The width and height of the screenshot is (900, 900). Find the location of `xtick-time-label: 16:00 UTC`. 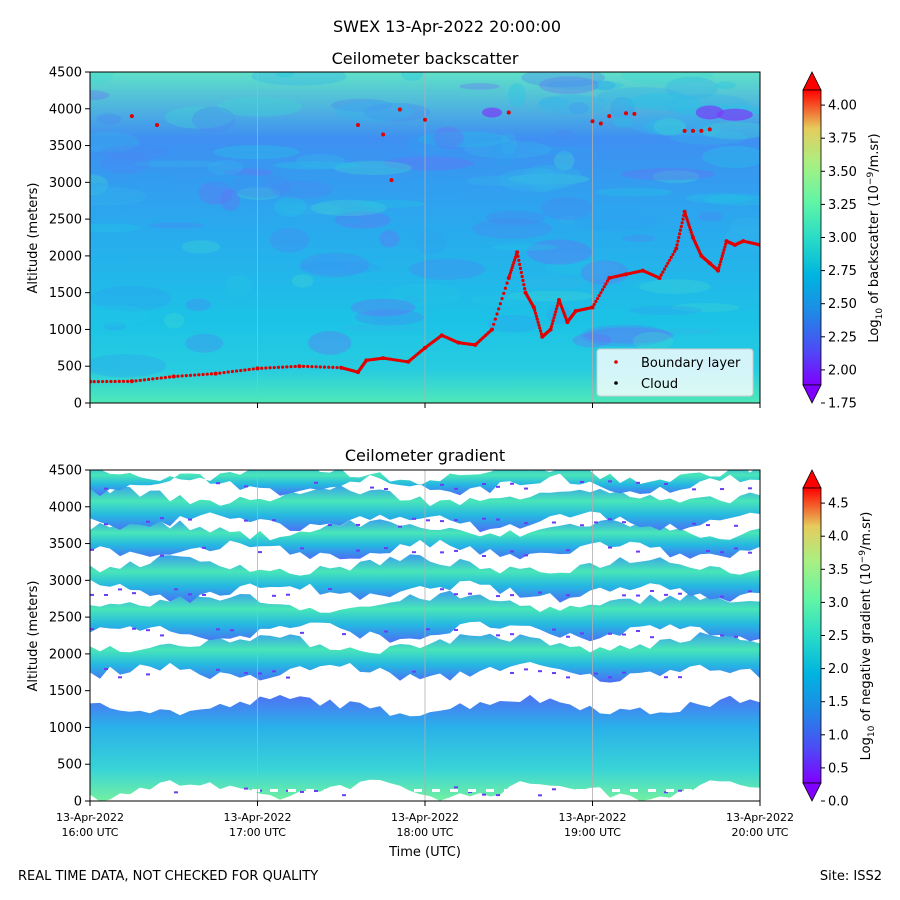

xtick-time-label: 16:00 UTC is located at coordinates (89, 832).